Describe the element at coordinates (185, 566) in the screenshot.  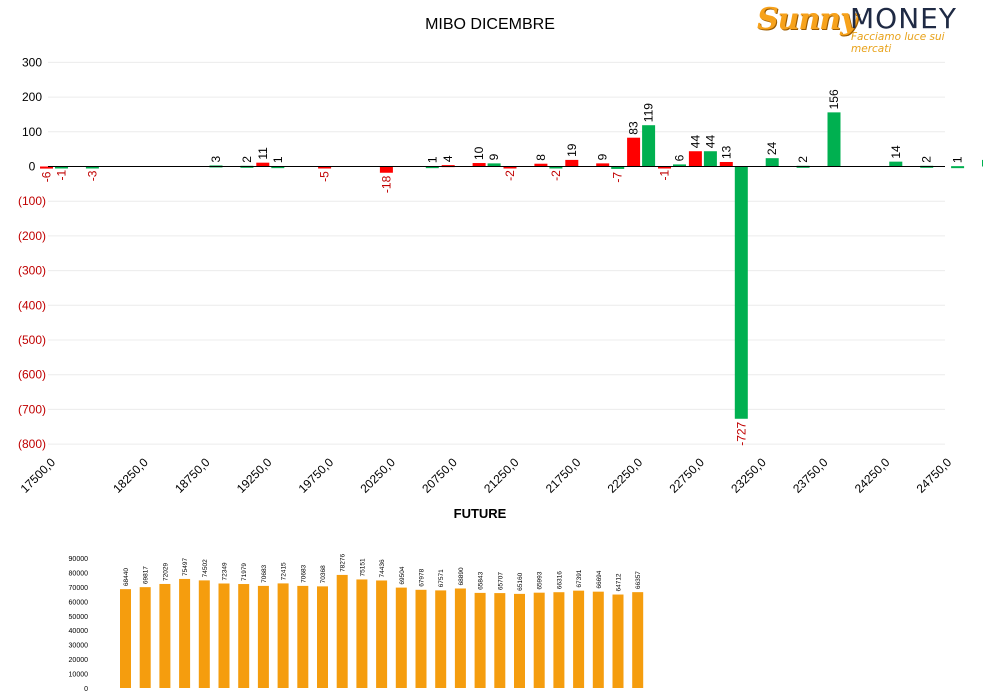
I see `future-data-label: 75497` at that location.